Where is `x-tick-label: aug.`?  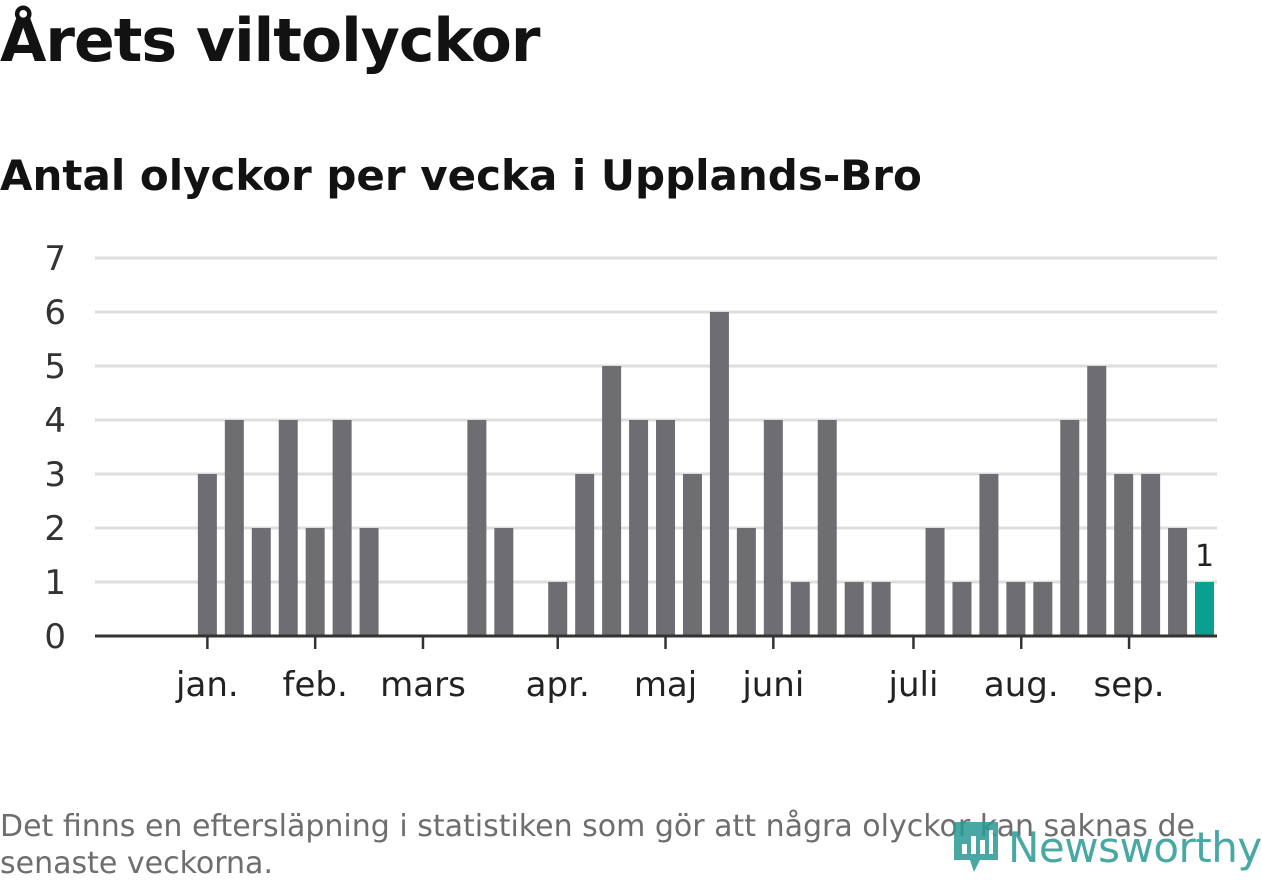
x-tick-label: aug. is located at coordinates (1021, 685).